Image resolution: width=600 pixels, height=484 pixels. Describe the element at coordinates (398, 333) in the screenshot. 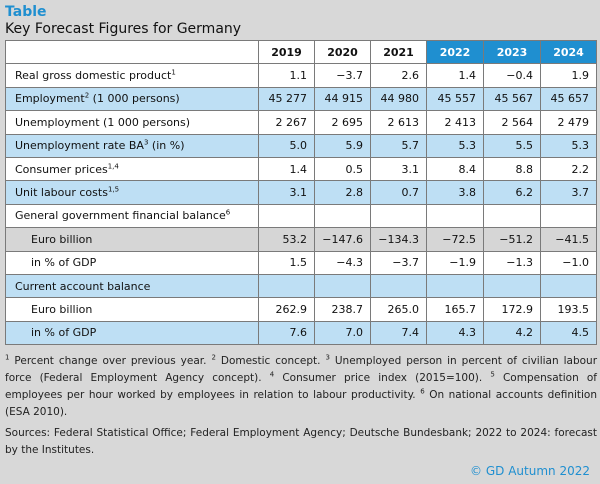

I see `cell-value: 7.4` at that location.